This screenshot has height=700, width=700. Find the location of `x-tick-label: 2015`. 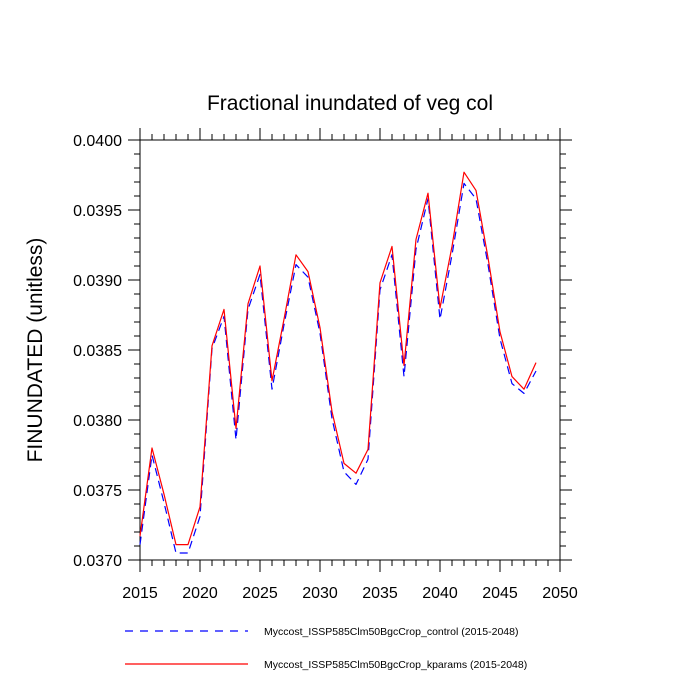

x-tick-label: 2015 is located at coordinates (140, 593).